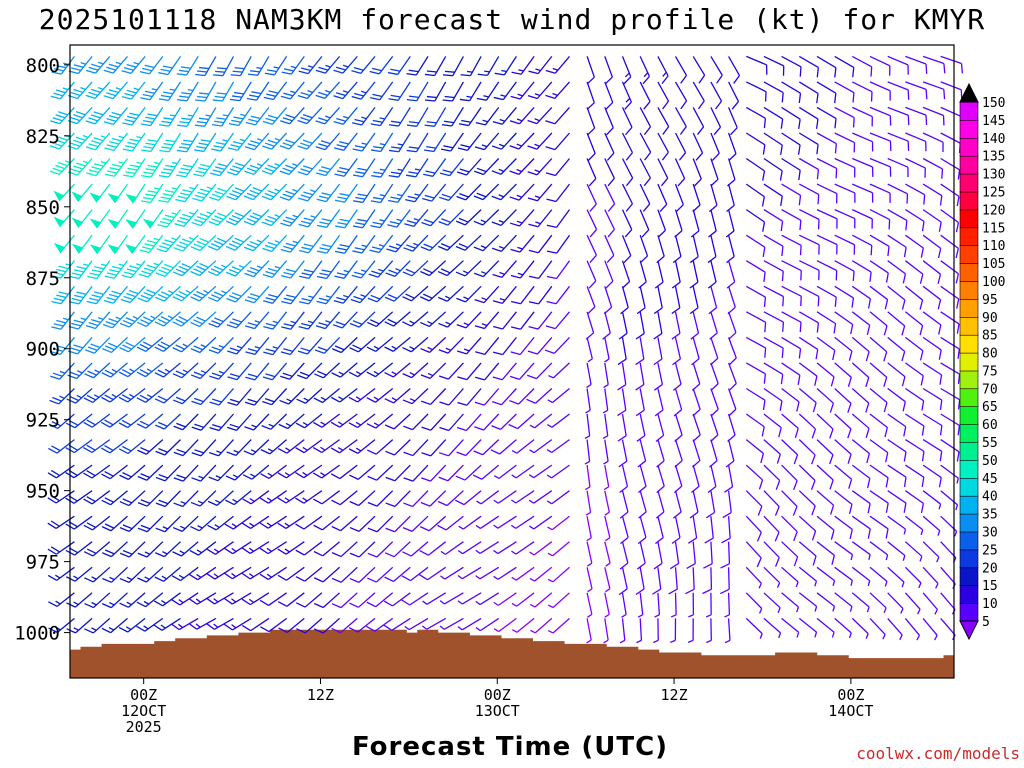 The height and width of the screenshot is (768, 1024). I want to click on x-tick-label-24-1: 13OCT, so click(497, 711).